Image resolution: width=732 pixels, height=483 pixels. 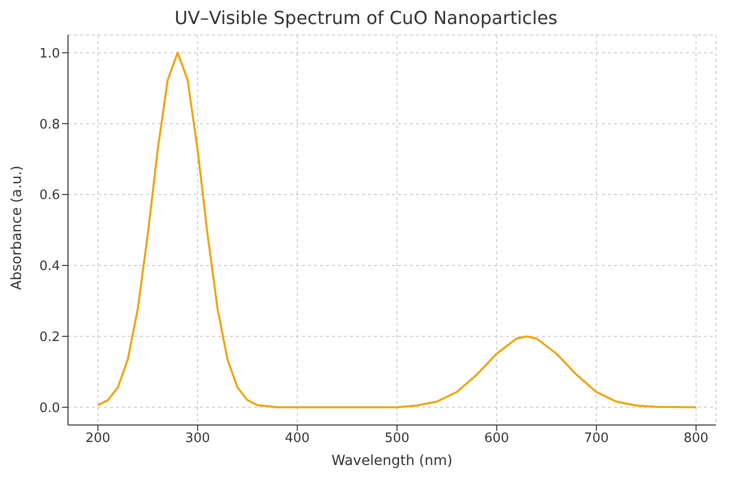 What do you see at coordinates (366, 18) in the screenshot?
I see `chart-title: UV–Visible Spectrum of CuO Nanoparticles` at bounding box center [366, 18].